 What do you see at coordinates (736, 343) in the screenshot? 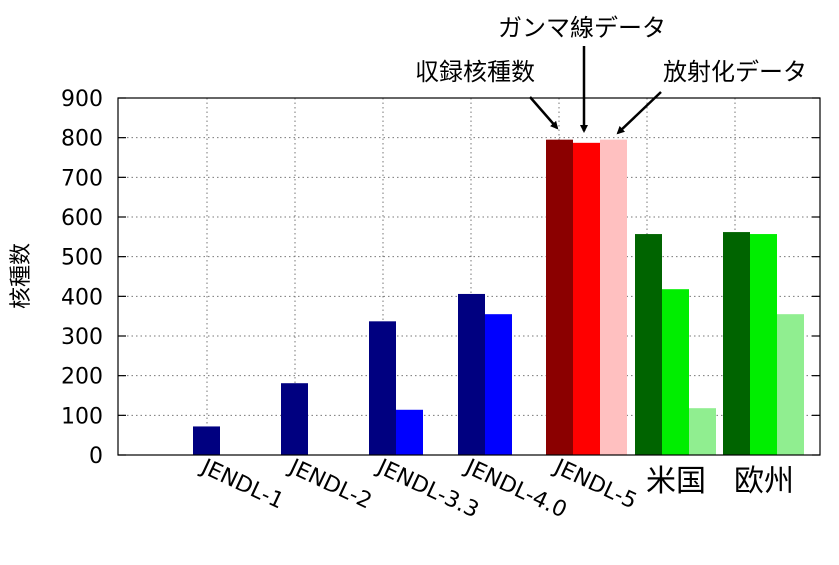
I see `bar-欧州-1` at bounding box center [736, 343].